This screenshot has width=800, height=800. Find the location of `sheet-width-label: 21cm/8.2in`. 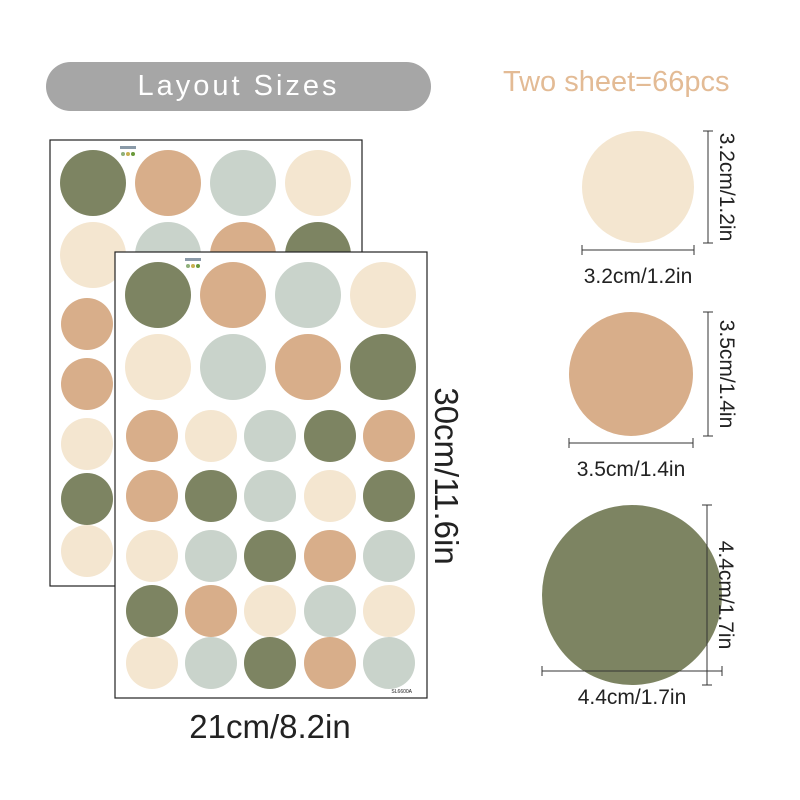

sheet-width-label: 21cm/8.2in is located at coordinates (269, 726).